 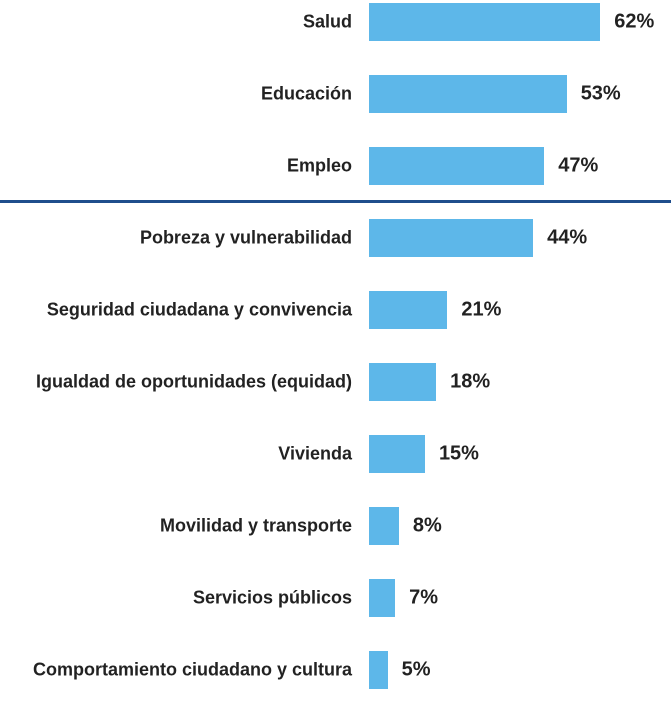 I want to click on category-label: Movilidad y transporte, so click(x=176, y=526).